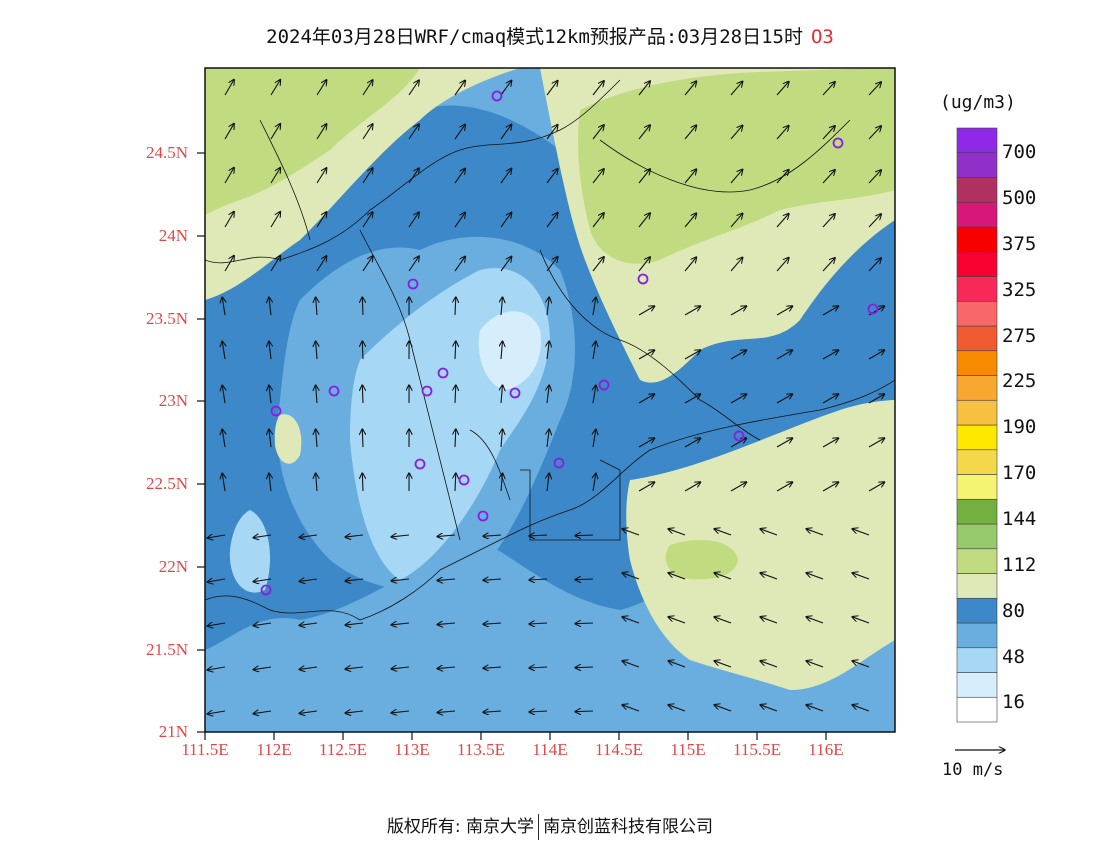 The width and height of the screenshot is (1100, 850). Describe the element at coordinates (173, 400) in the screenshot. I see `lat-tick-label: 23N` at that location.